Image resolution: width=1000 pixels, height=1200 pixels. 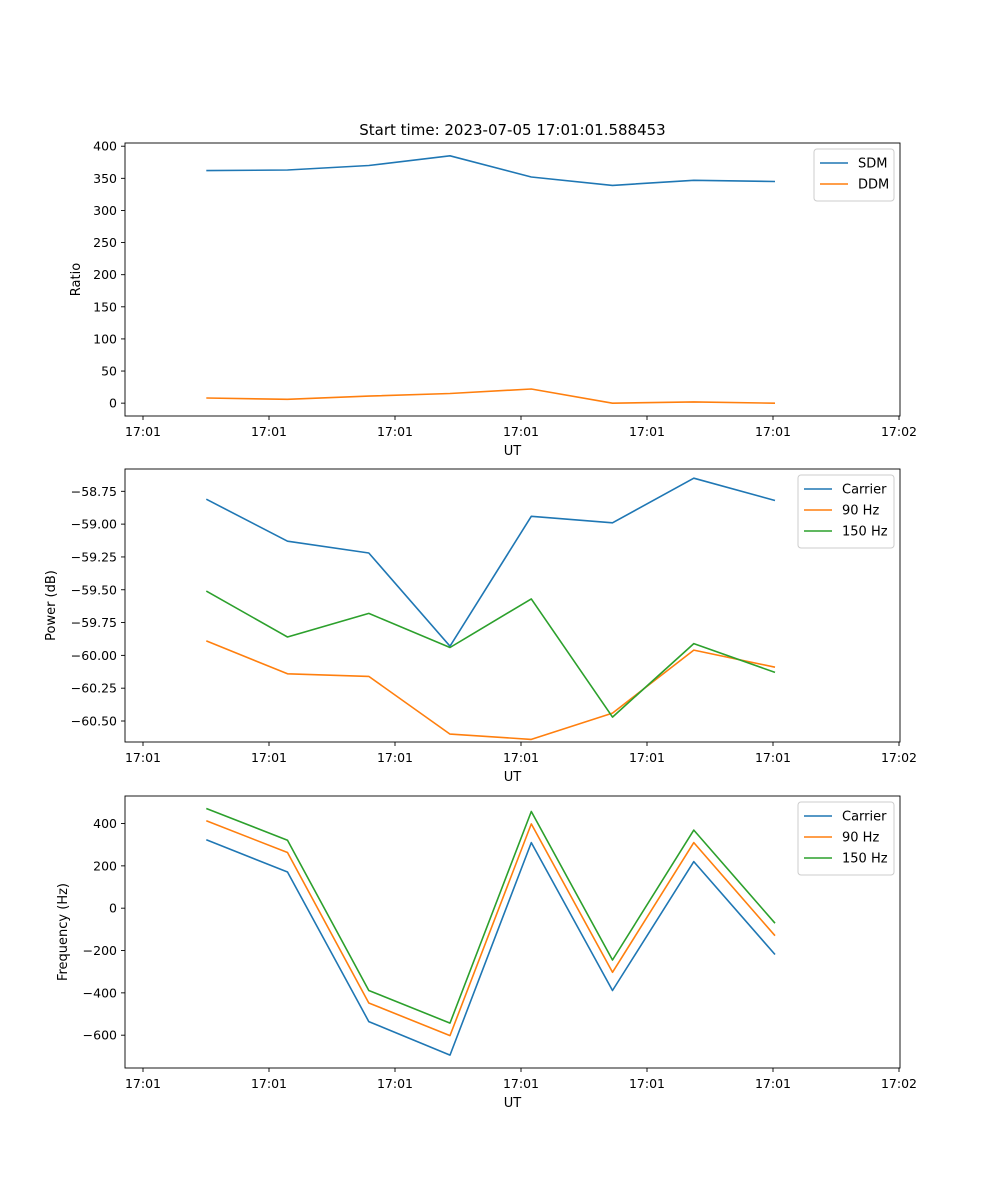 What do you see at coordinates (105, 338) in the screenshot?
I see `y-tick-label: 100` at bounding box center [105, 338].